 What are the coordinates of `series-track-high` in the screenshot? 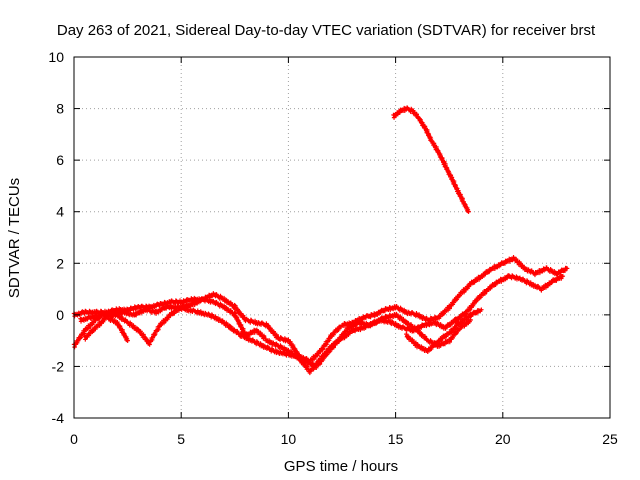 It's located at (431, 159).